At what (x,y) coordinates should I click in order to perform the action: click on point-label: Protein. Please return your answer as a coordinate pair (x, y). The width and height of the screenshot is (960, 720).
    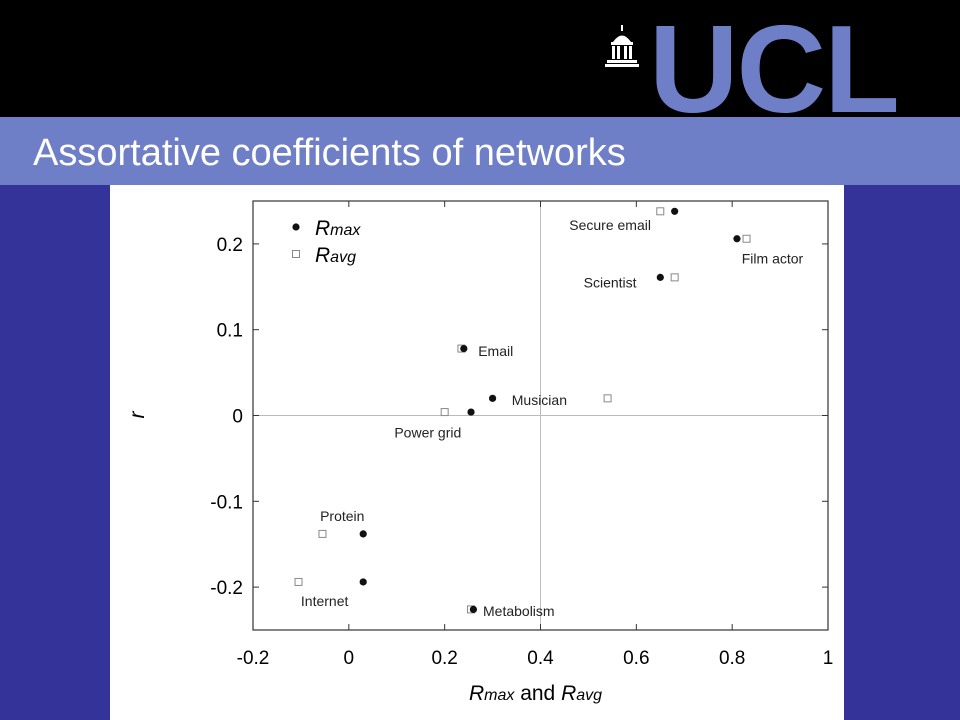
    Looking at the image, I should click on (342, 516).